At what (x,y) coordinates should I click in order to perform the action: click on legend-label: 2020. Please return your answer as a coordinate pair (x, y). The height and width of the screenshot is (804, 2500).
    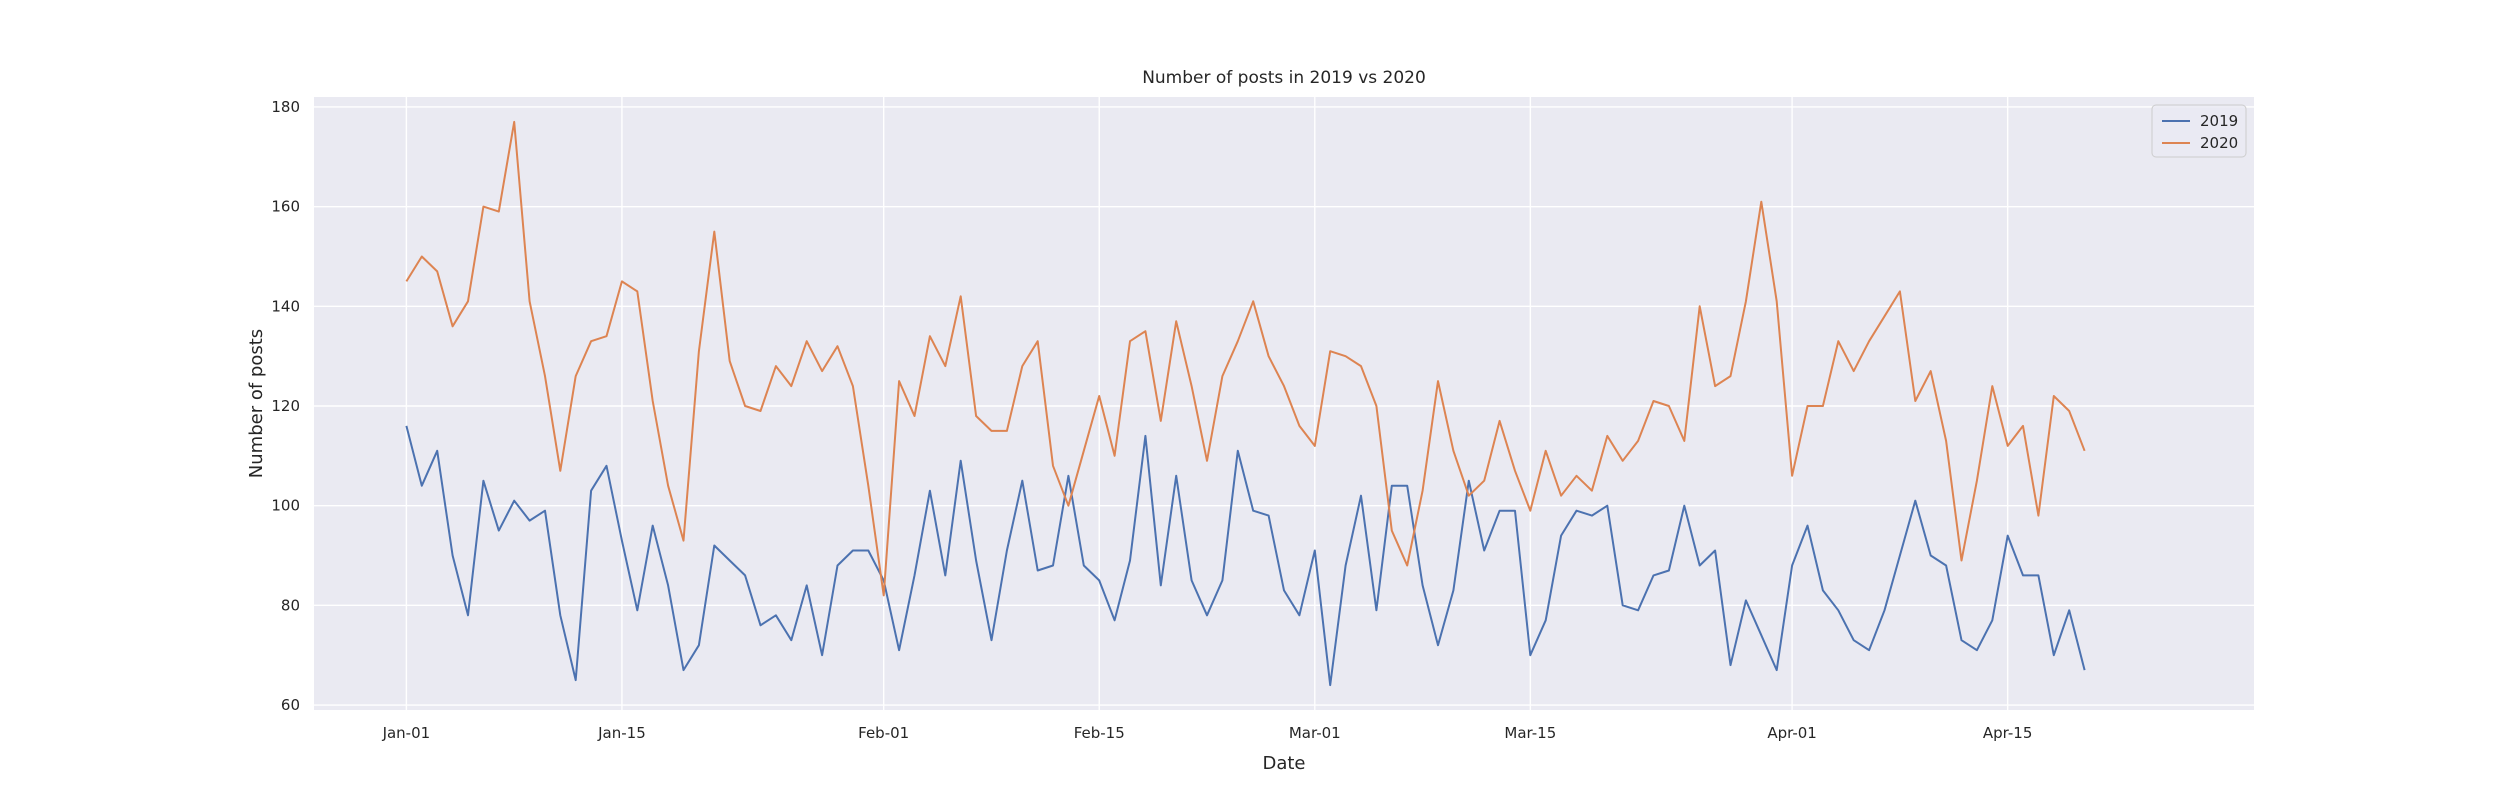
    Looking at the image, I should click on (2219, 143).